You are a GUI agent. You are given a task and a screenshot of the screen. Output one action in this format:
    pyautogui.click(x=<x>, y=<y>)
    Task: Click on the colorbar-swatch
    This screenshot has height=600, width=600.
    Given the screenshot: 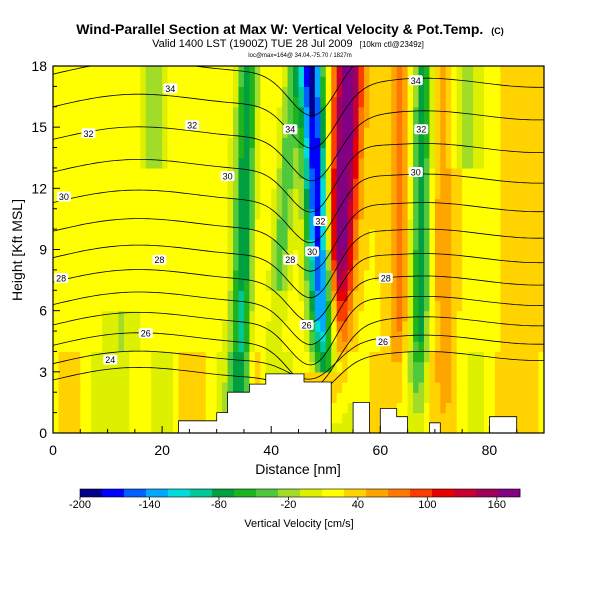 What is the action you would take?
    pyautogui.click(x=355, y=493)
    